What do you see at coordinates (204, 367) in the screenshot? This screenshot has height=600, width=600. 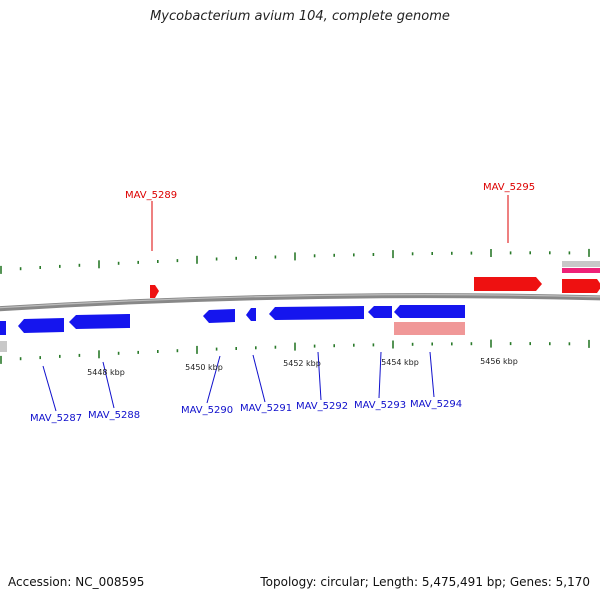 I see `tick-label-5450: 5450 kbp` at bounding box center [204, 367].